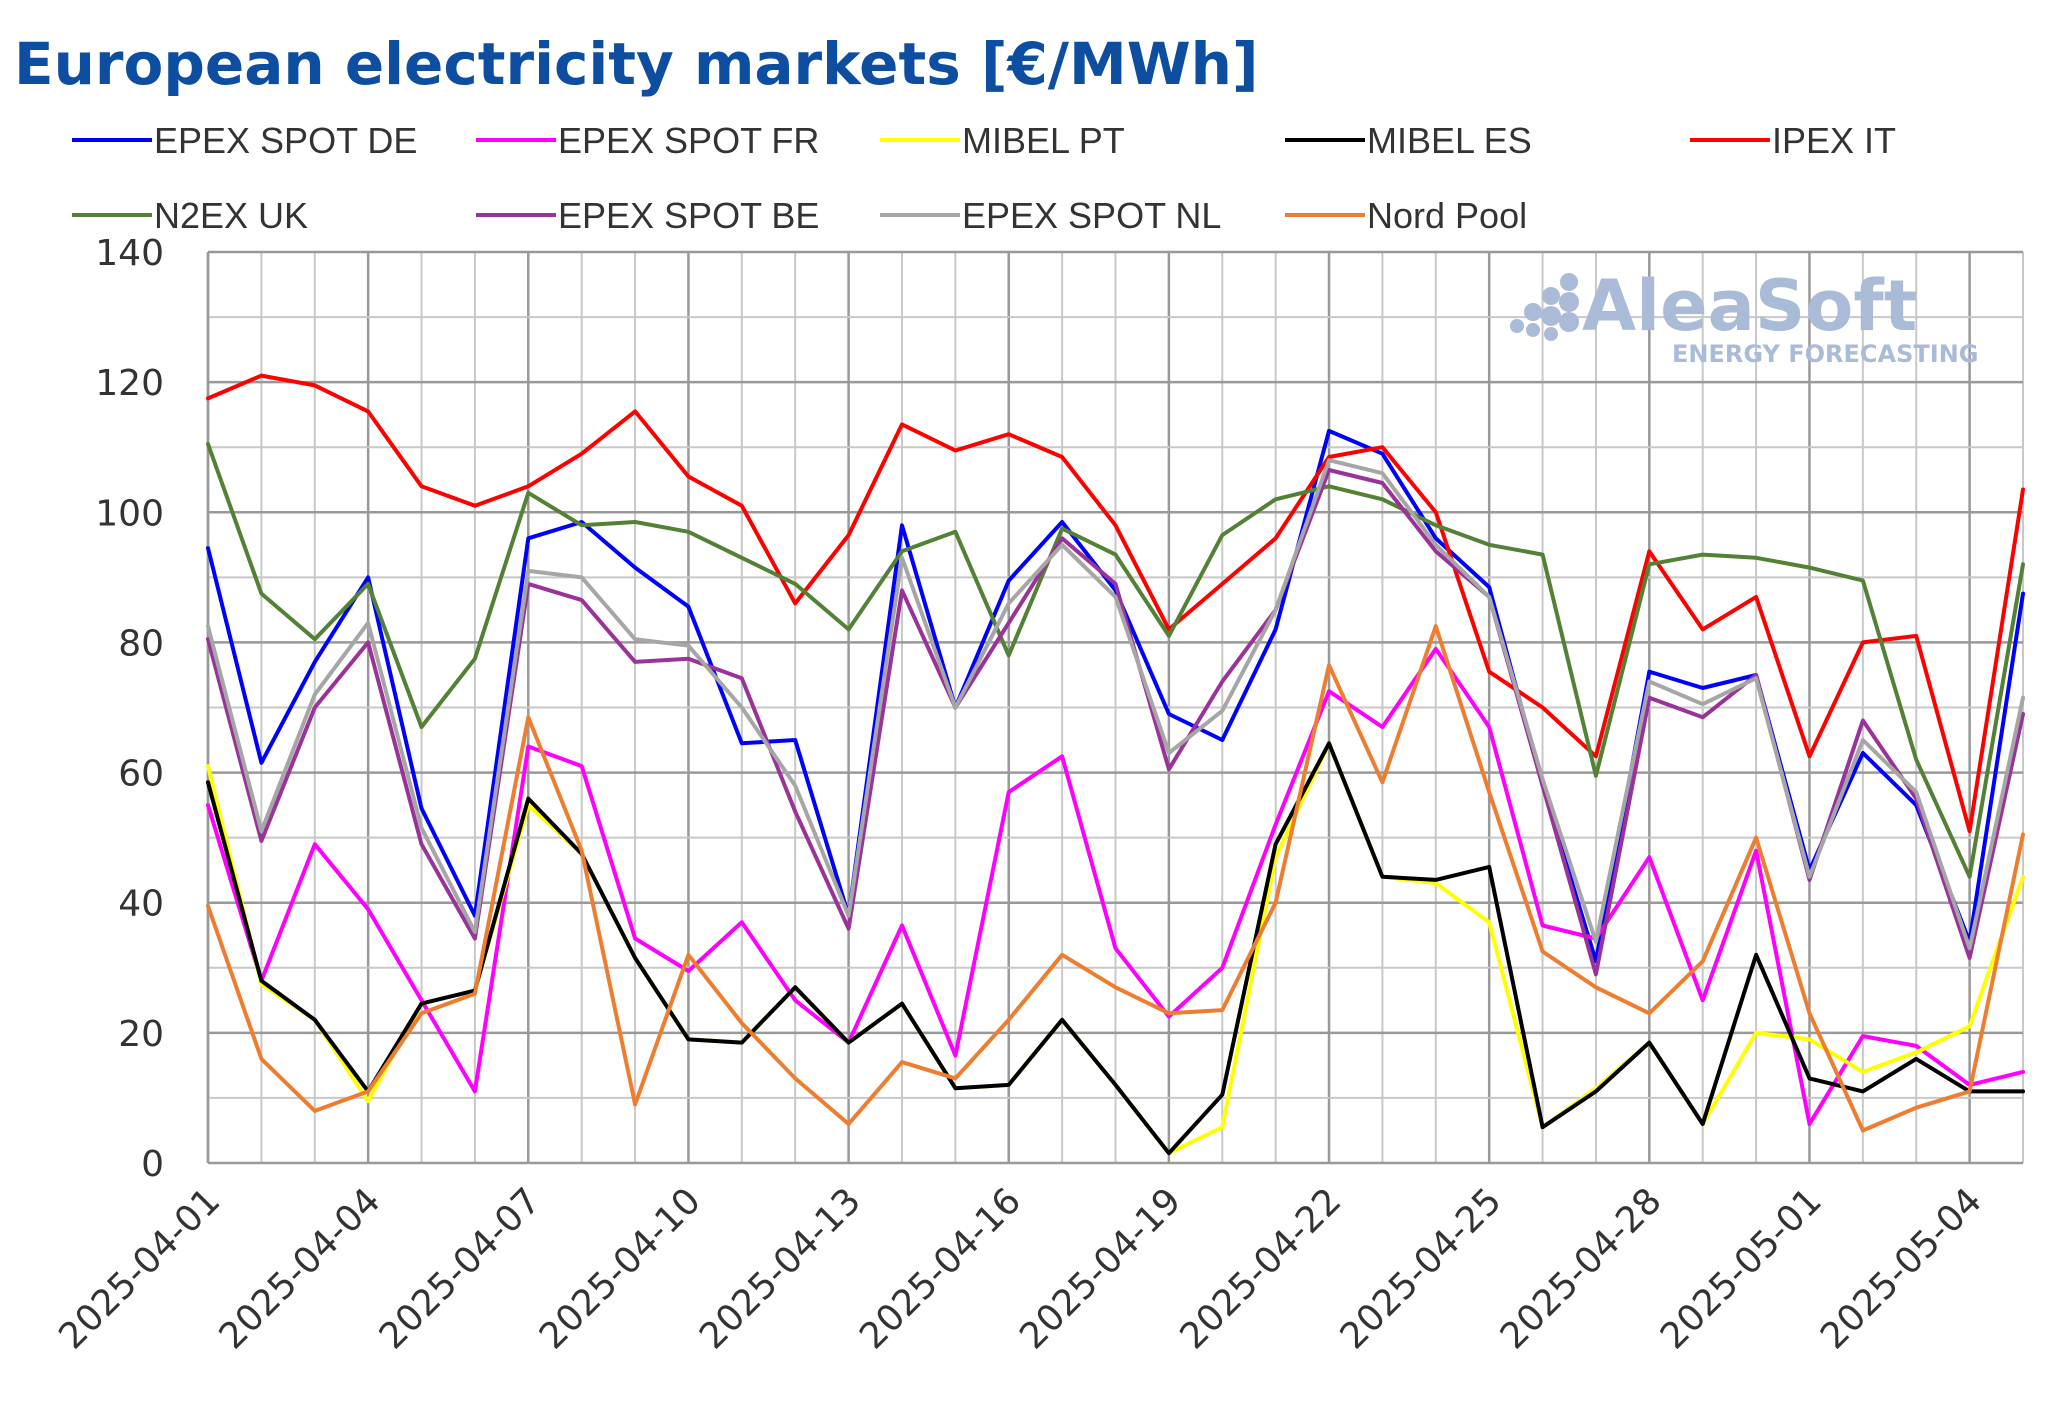  What do you see at coordinates (141, 904) in the screenshot?
I see `y-tick-label: 40` at bounding box center [141, 904].